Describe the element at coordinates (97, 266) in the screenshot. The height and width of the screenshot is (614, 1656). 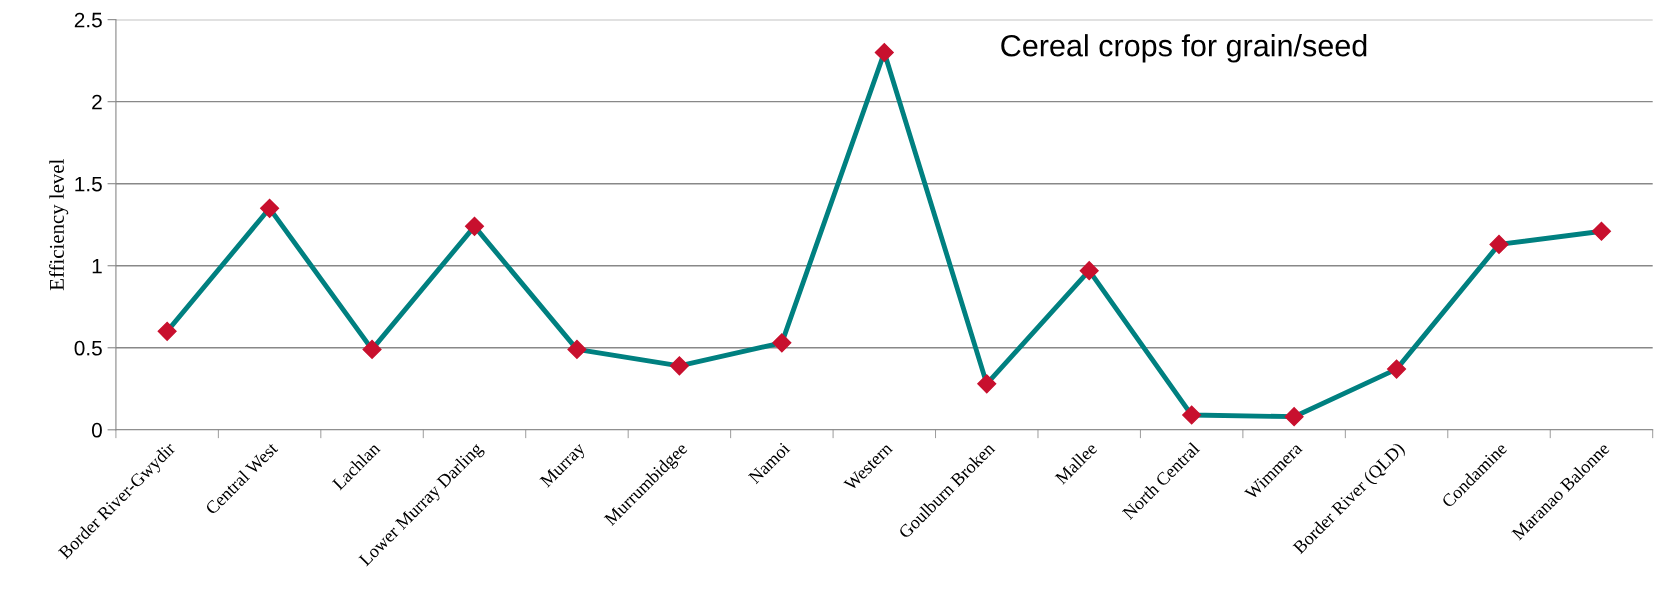
I see `y-tick-label: 1` at that location.